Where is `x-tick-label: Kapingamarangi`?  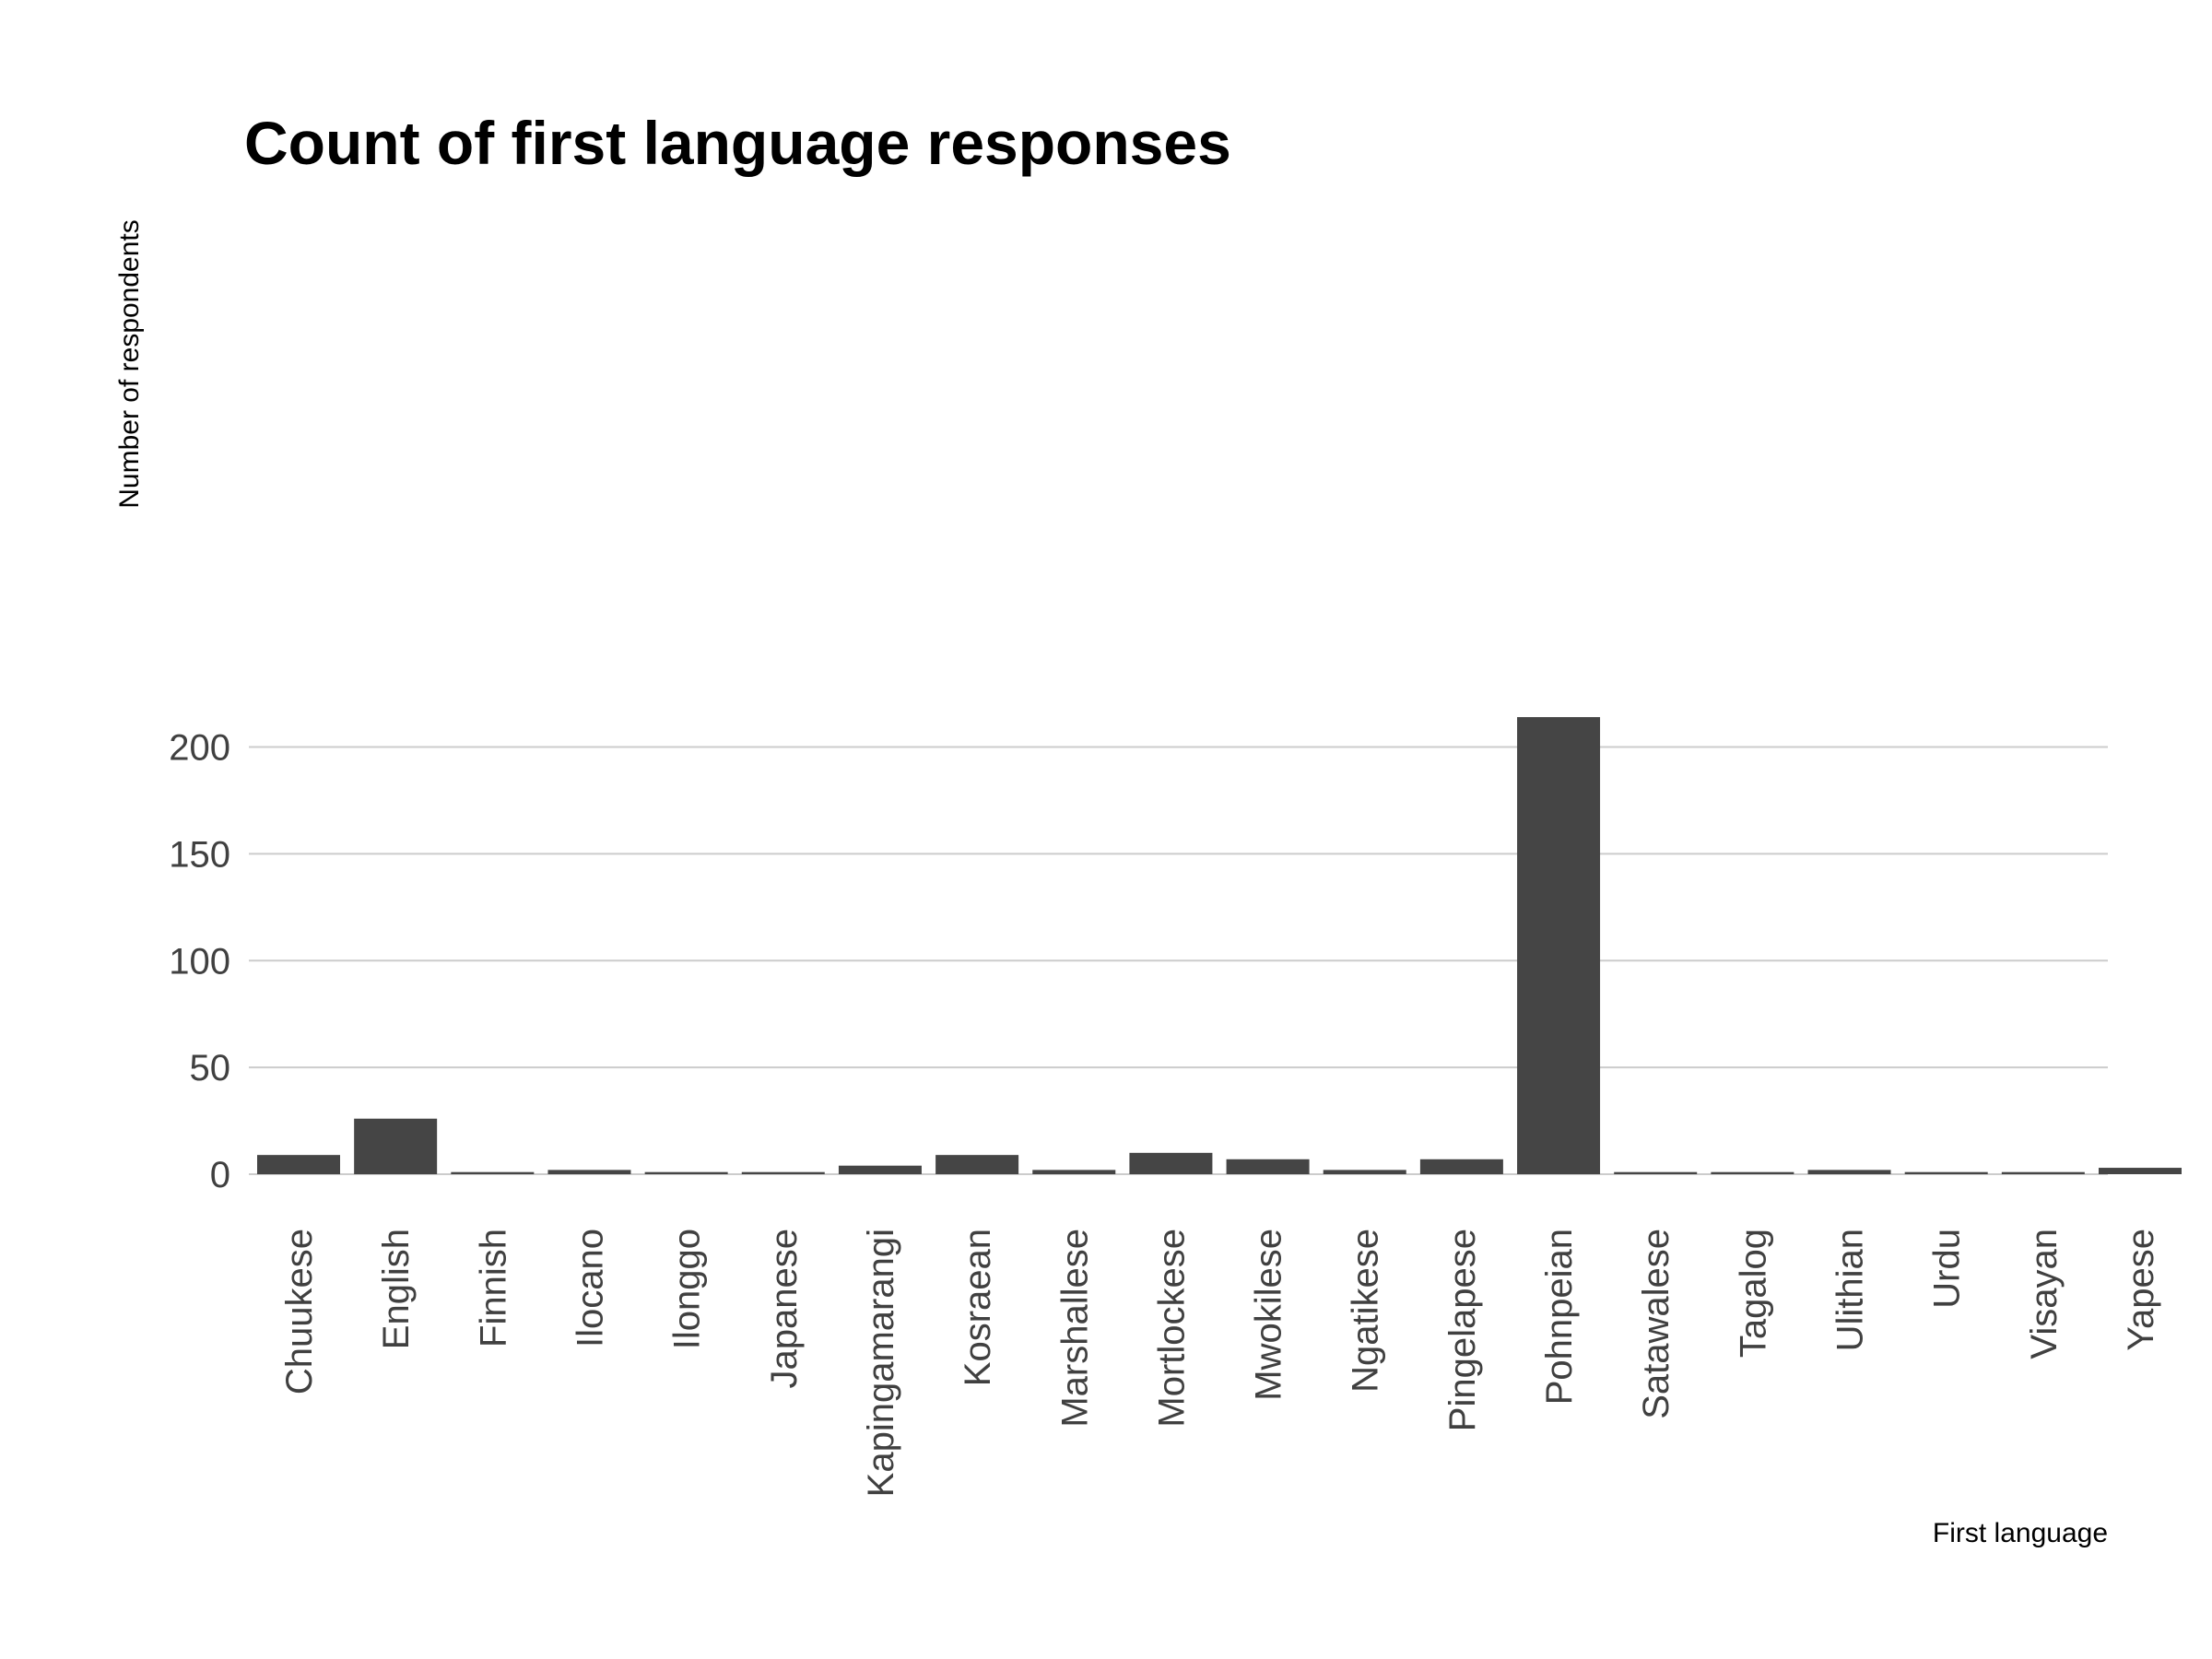 x-tick-label: Kapingamarangi is located at coordinates (881, 1363).